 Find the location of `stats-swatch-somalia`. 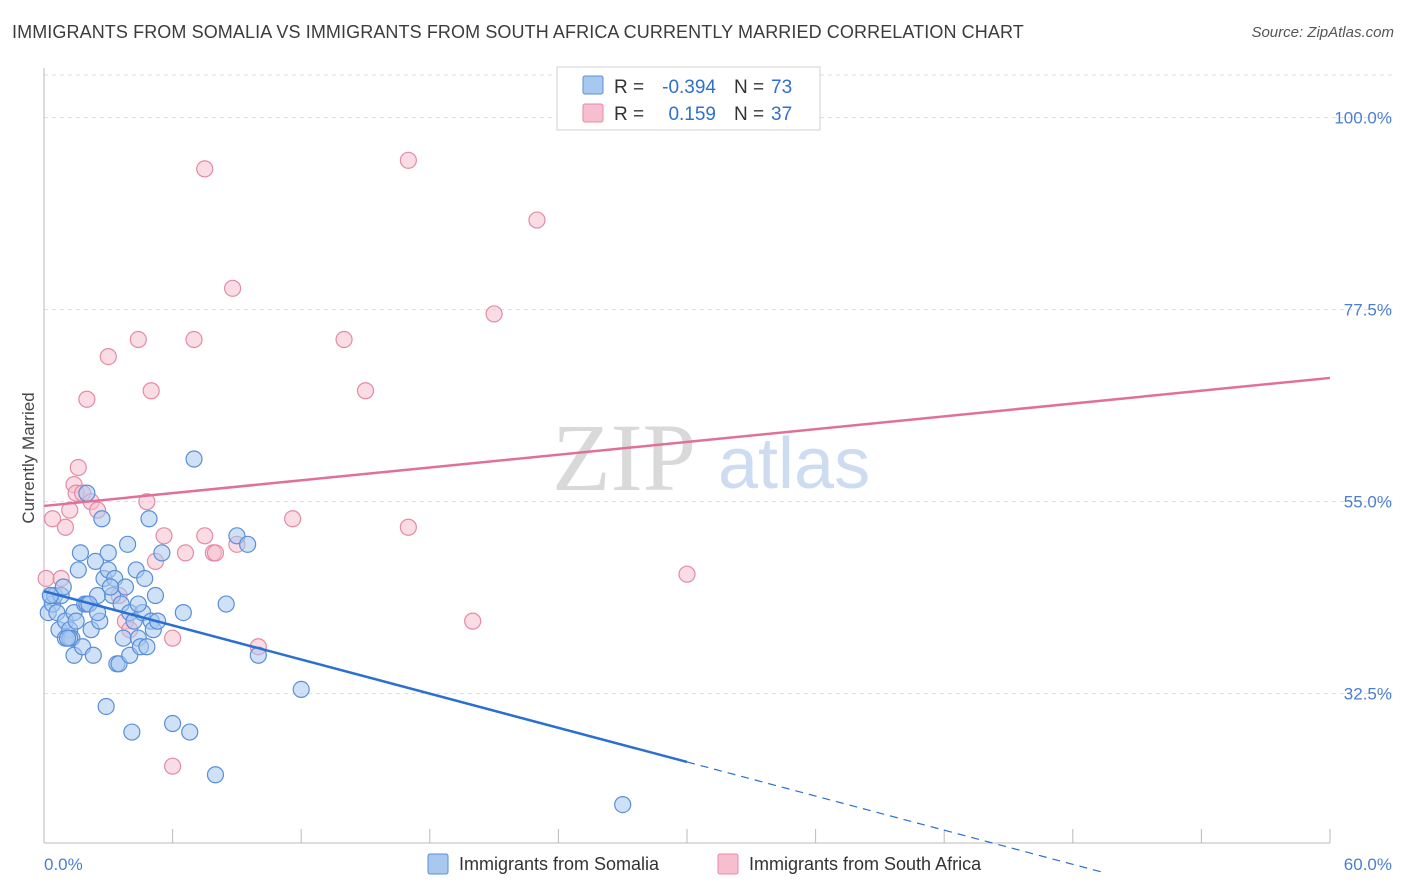

stats-swatch-somalia is located at coordinates (593, 85).